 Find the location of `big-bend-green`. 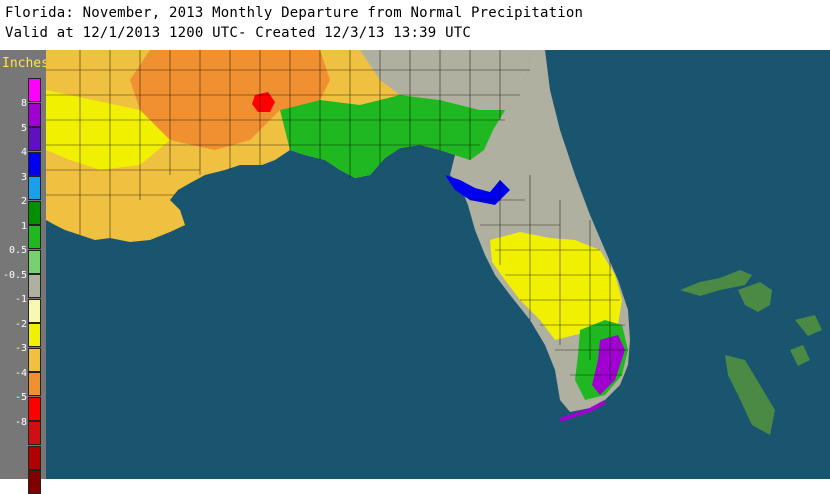

big-bend-green is located at coordinates (392, 136).